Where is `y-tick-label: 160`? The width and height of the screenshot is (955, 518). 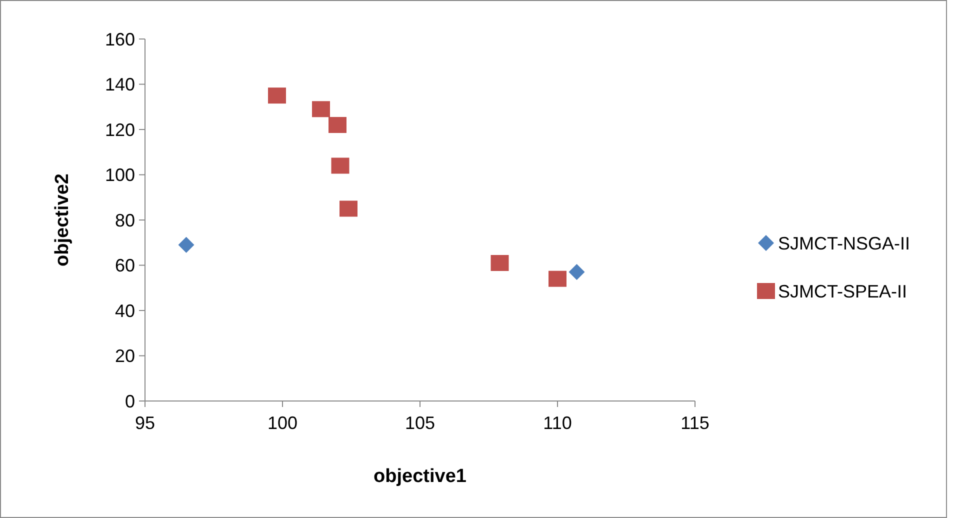
y-tick-label: 160 is located at coordinates (119, 39).